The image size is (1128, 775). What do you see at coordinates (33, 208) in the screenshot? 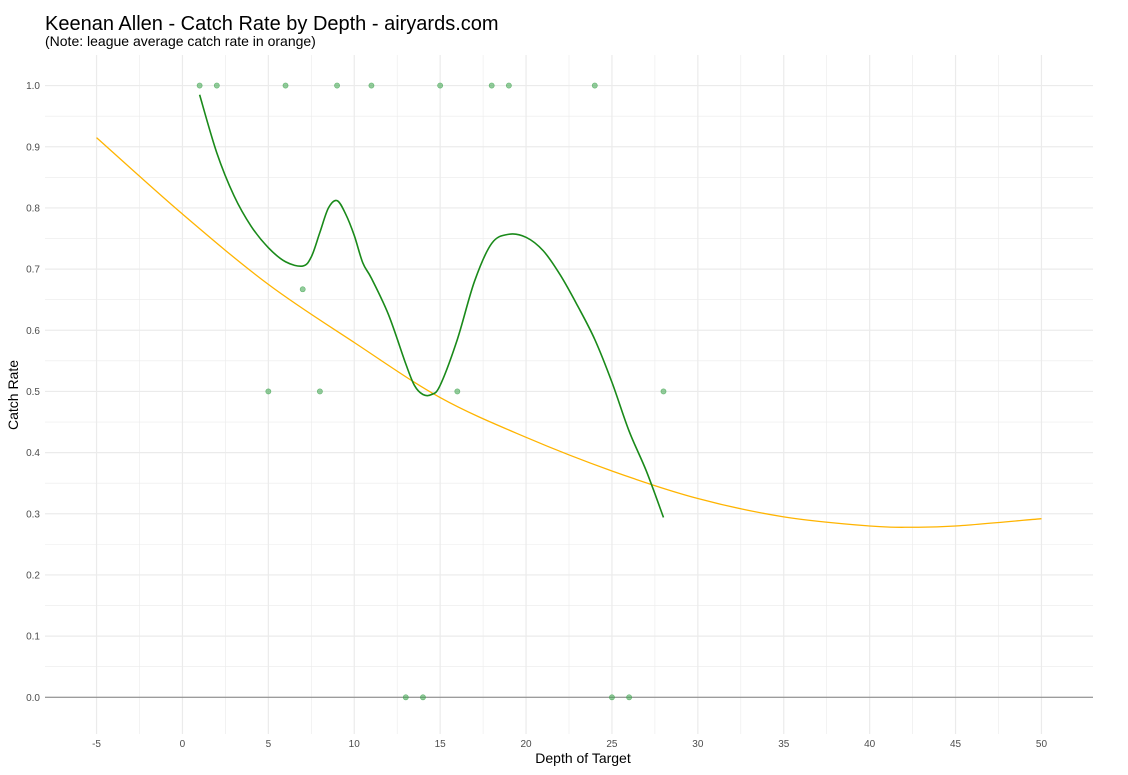
I see `y-tick-label: 0.8` at bounding box center [33, 208].